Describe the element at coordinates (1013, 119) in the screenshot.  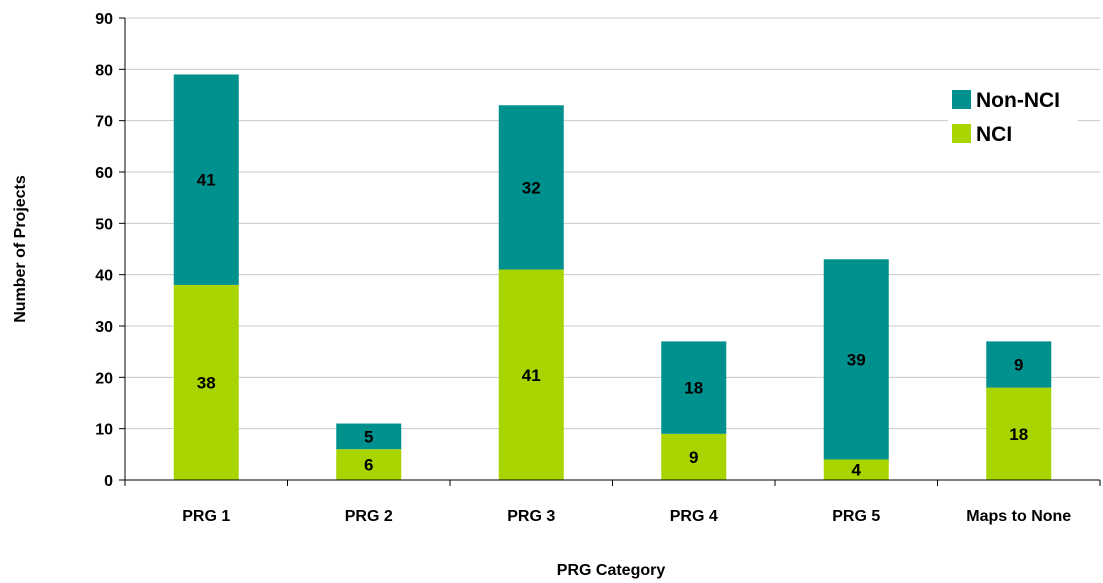
I see `legend: Non-NCI NCI` at that location.